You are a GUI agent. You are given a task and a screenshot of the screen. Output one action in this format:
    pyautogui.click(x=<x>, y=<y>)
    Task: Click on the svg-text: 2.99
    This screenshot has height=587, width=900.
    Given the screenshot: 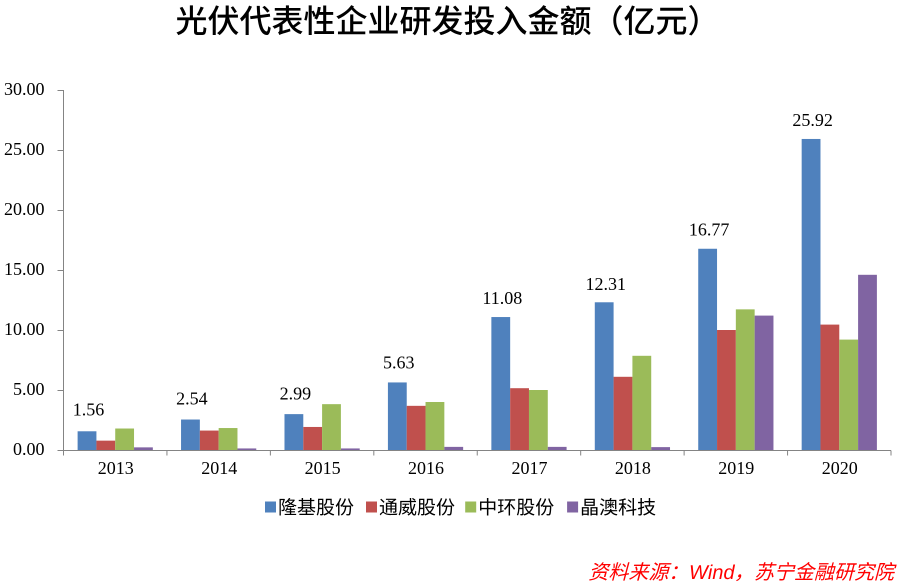 What is the action you would take?
    pyautogui.click(x=296, y=393)
    